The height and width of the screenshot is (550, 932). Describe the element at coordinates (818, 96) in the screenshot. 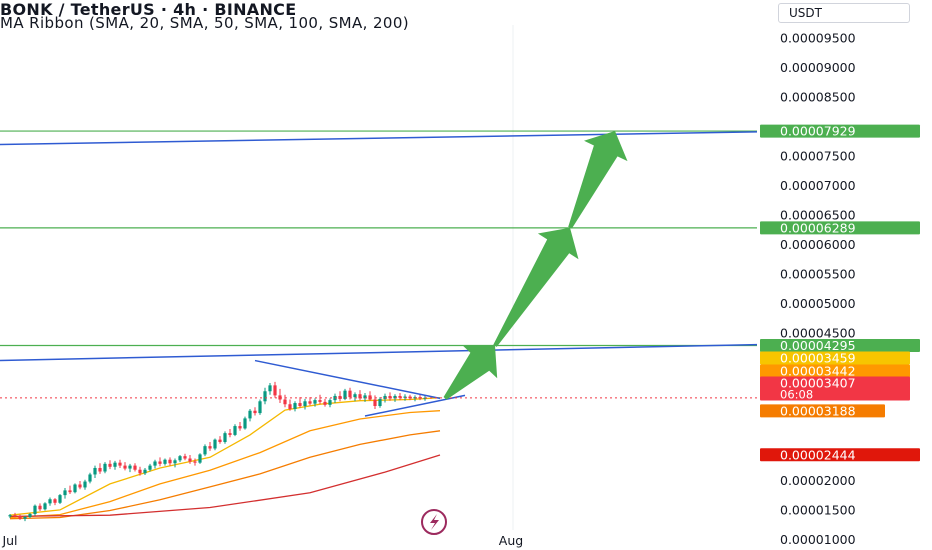

I see `price-tick-label: 0.00008500` at that location.